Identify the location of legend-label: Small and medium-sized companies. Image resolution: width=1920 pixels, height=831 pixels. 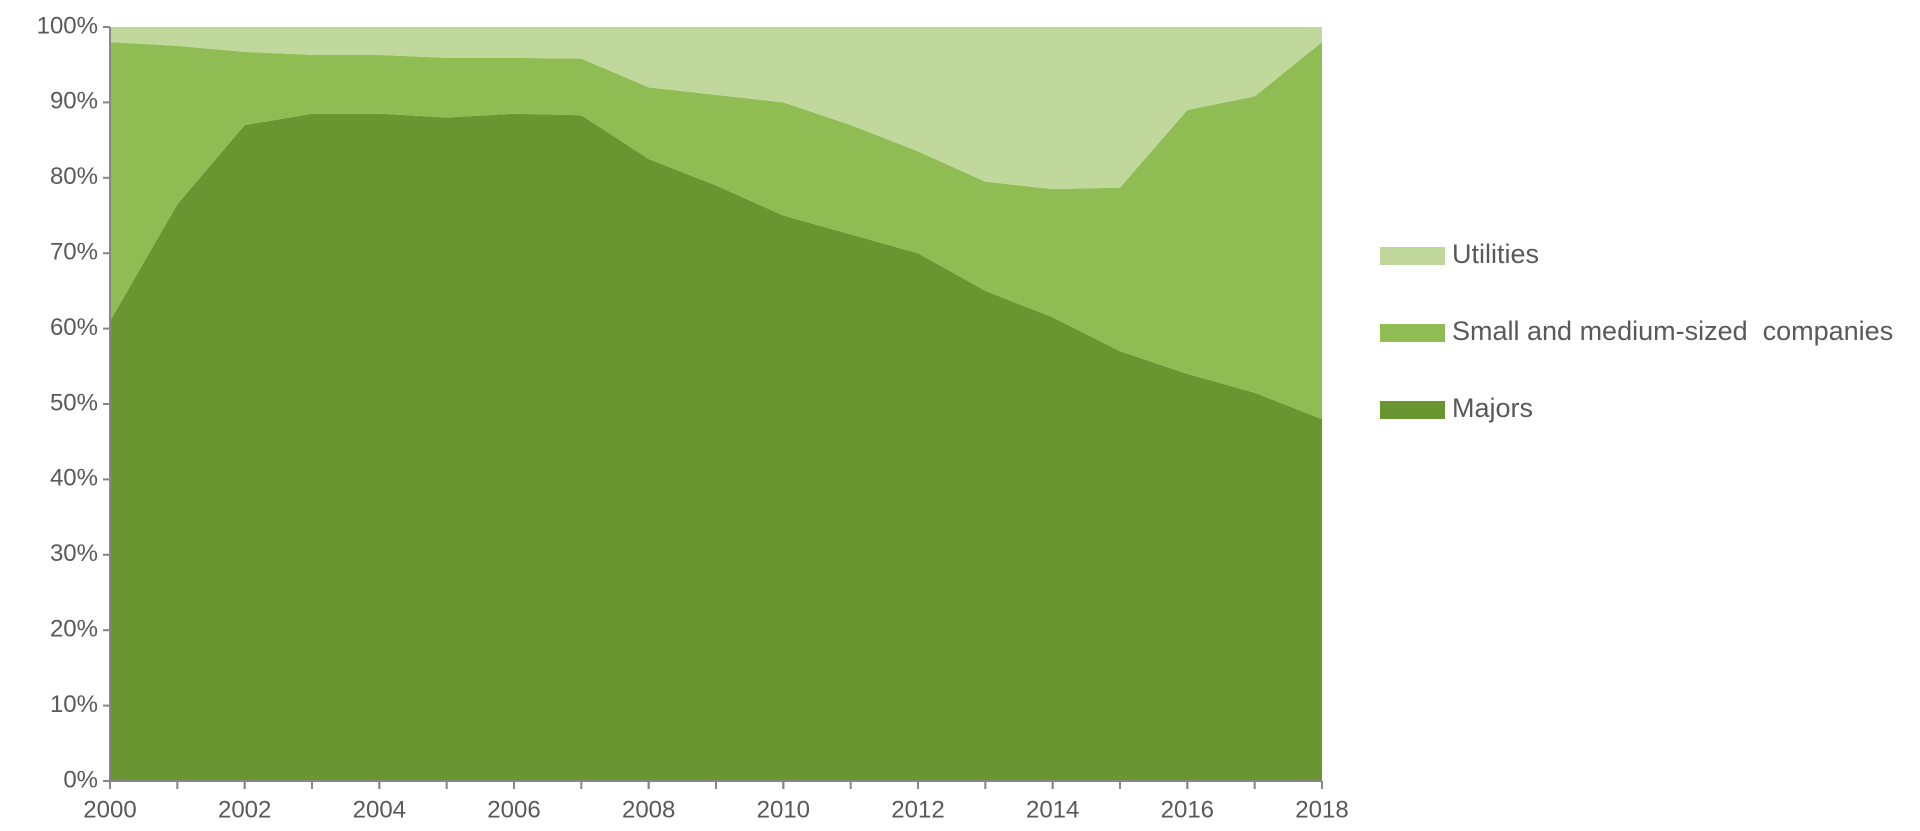
(1672, 331).